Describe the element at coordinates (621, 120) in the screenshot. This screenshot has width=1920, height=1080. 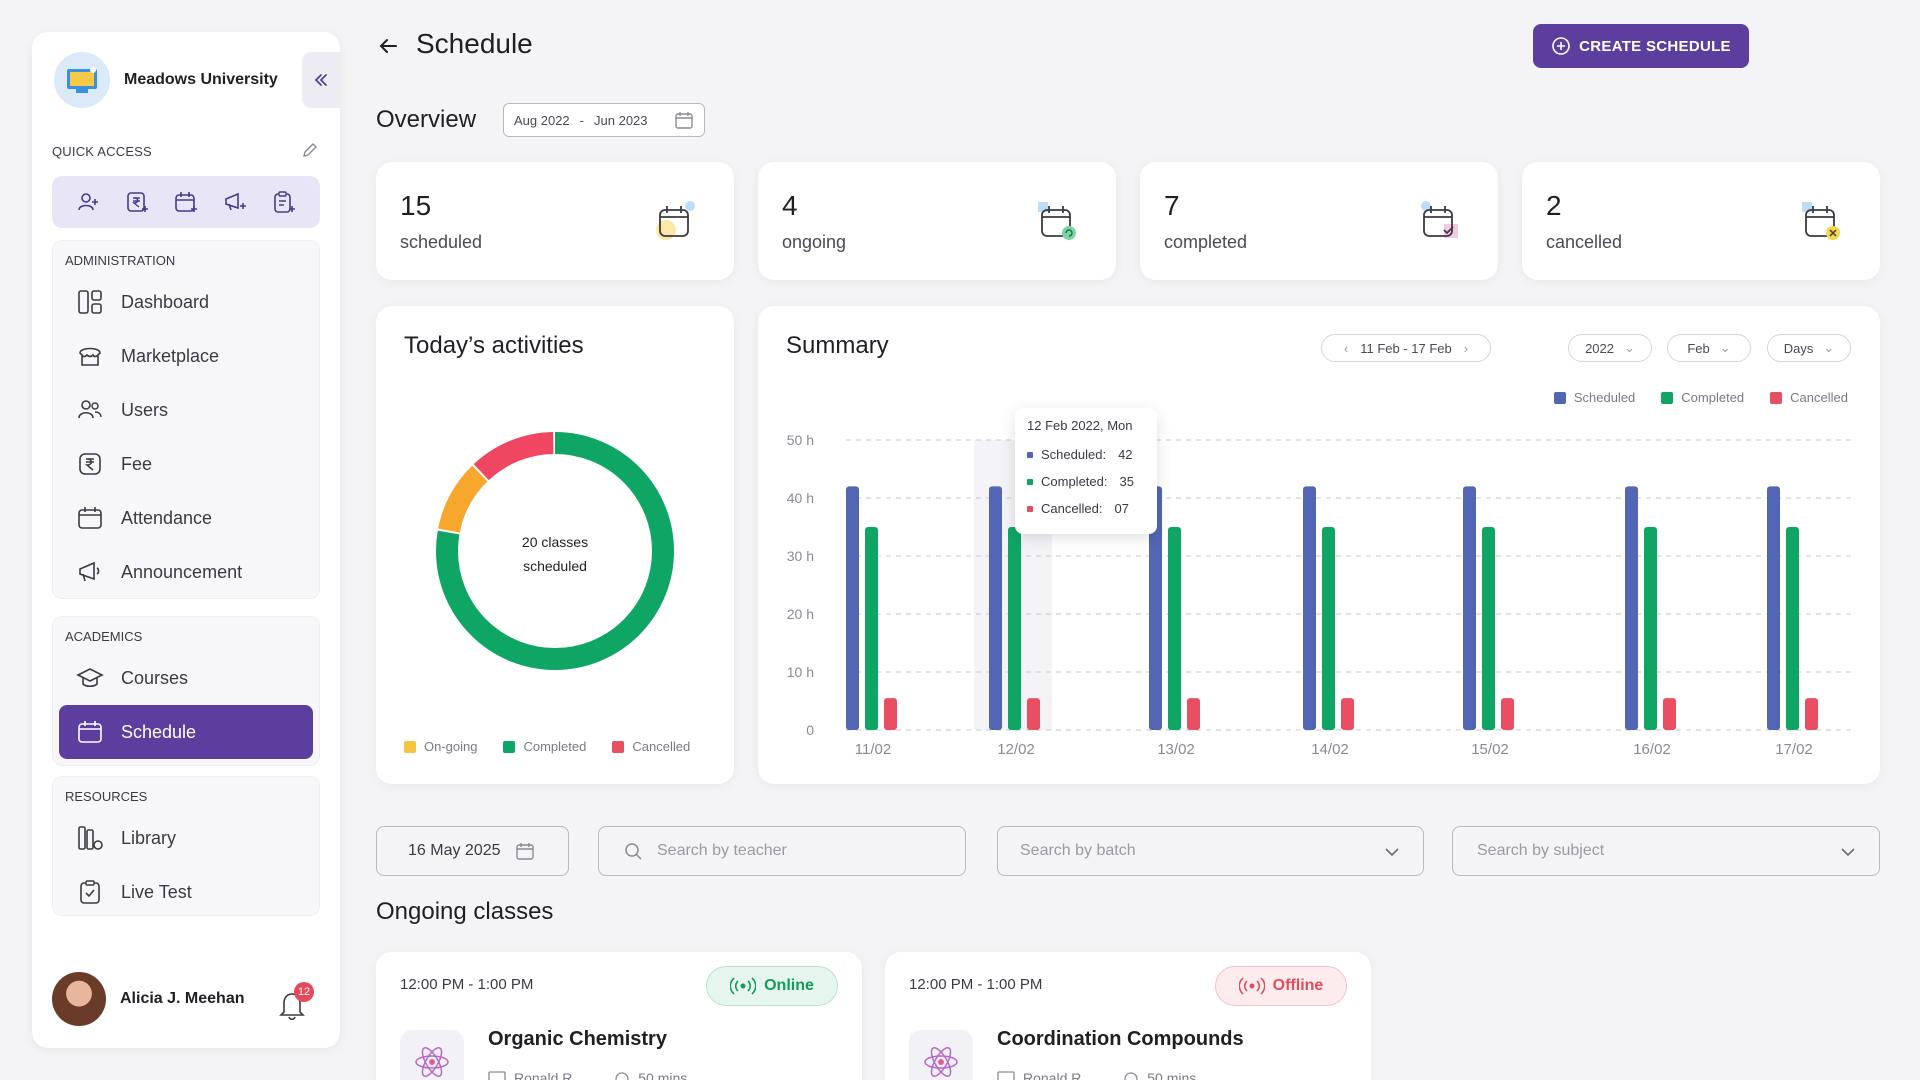
I see `date-to: Jun 2023` at that location.